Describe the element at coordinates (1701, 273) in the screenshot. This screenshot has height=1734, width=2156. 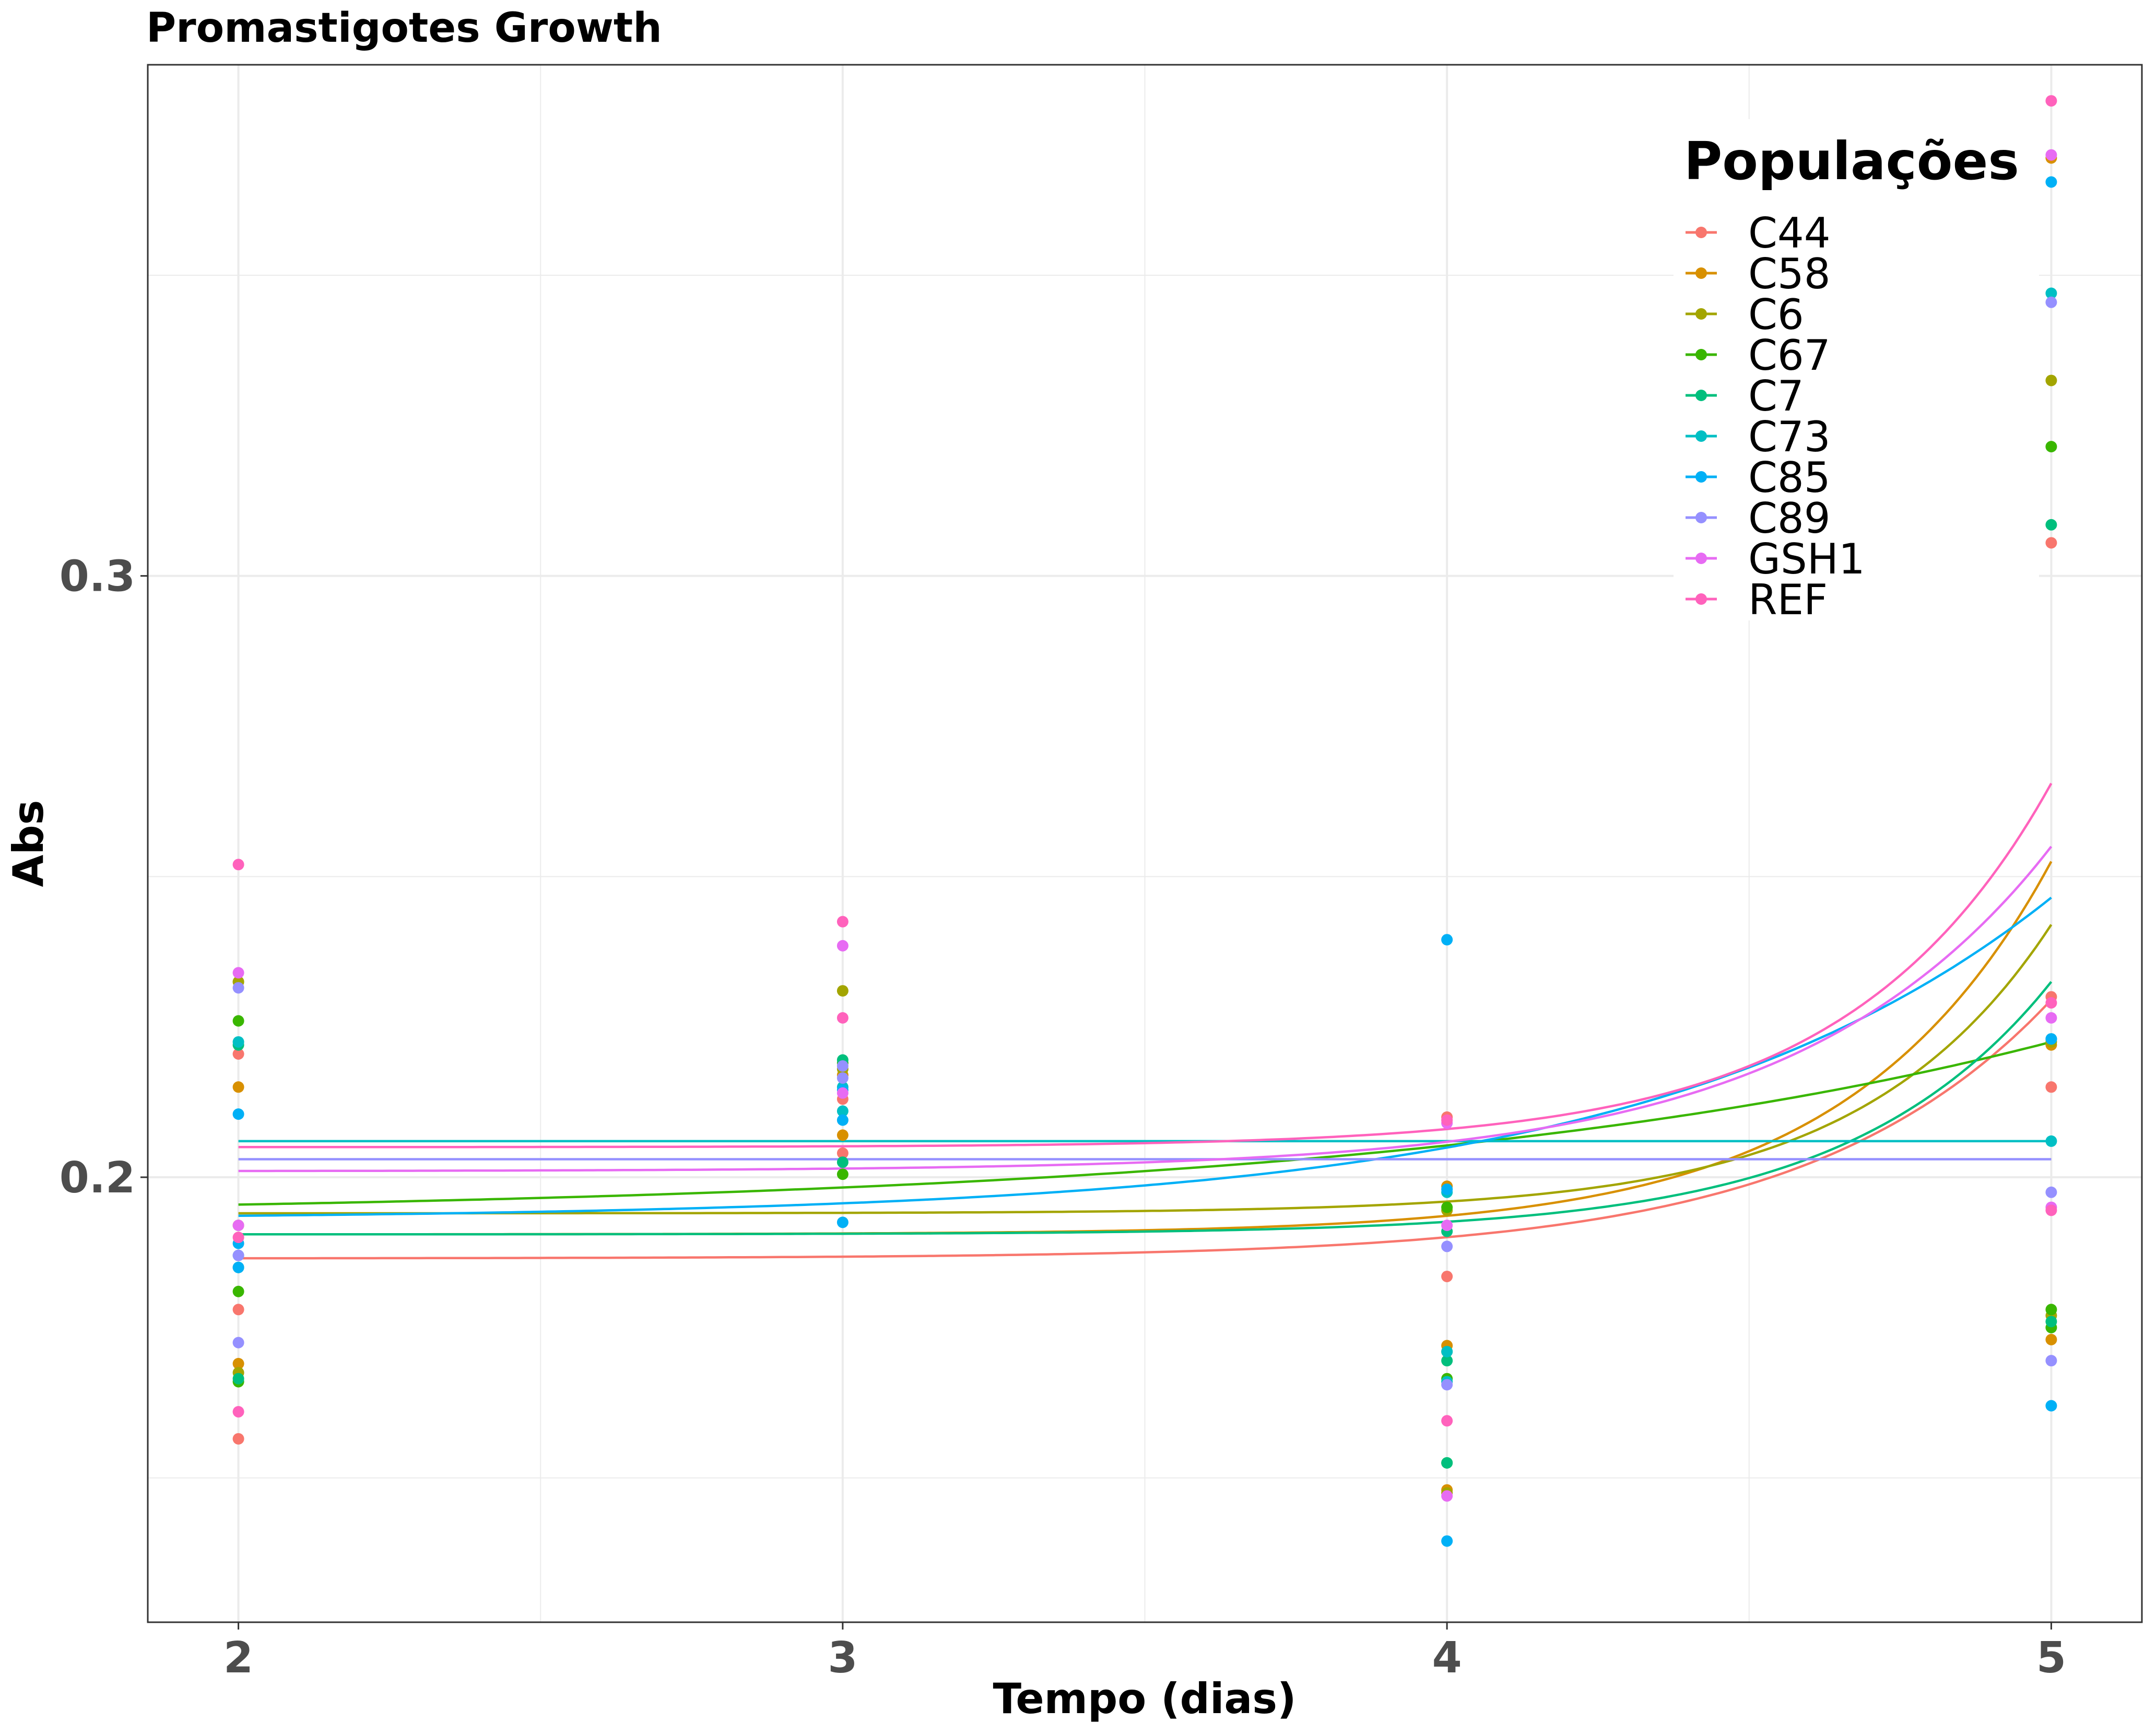
I see `legend-key-point-c58` at that location.